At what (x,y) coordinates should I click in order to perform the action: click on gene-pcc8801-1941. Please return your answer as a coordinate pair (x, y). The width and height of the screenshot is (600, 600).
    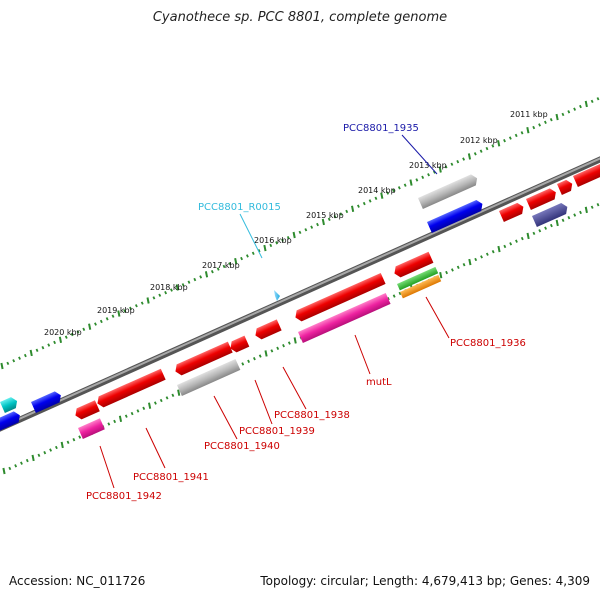
    Looking at the image, I should click on (130, 388).